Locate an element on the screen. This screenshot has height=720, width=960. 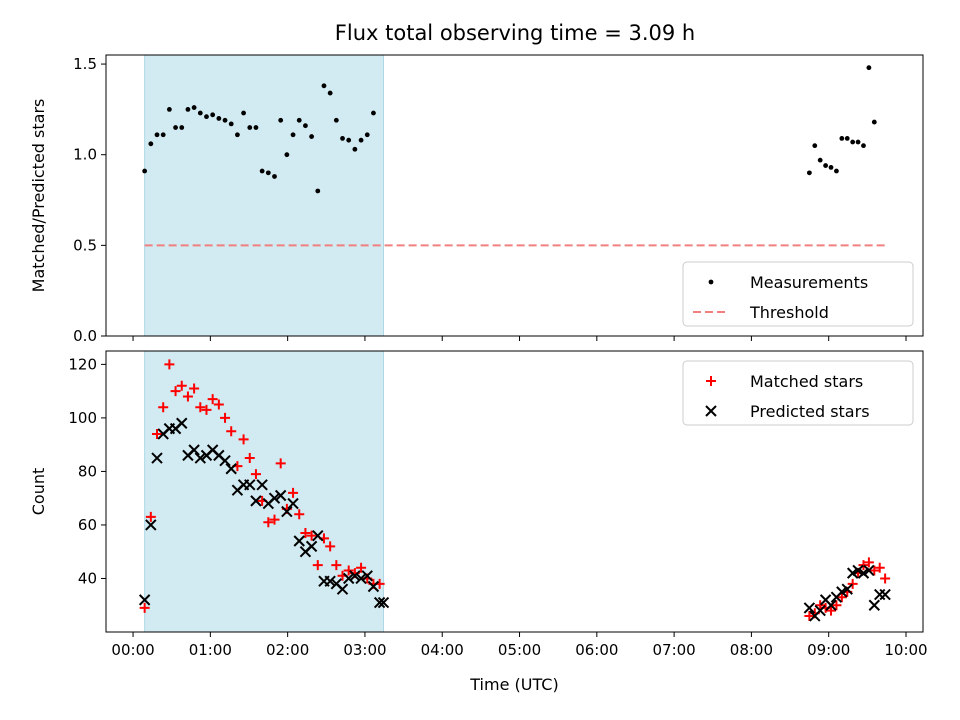
x-tick-label: 08:00 is located at coordinates (751, 650).